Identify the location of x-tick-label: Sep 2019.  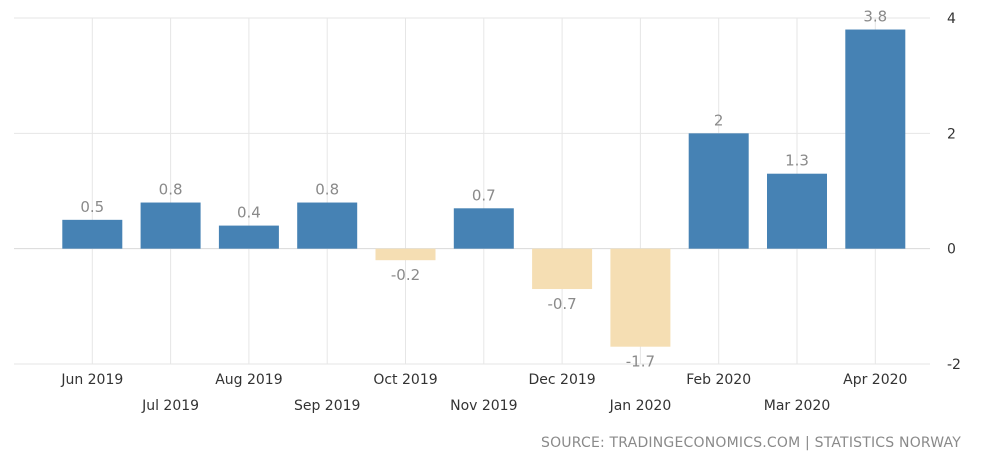
(327, 406).